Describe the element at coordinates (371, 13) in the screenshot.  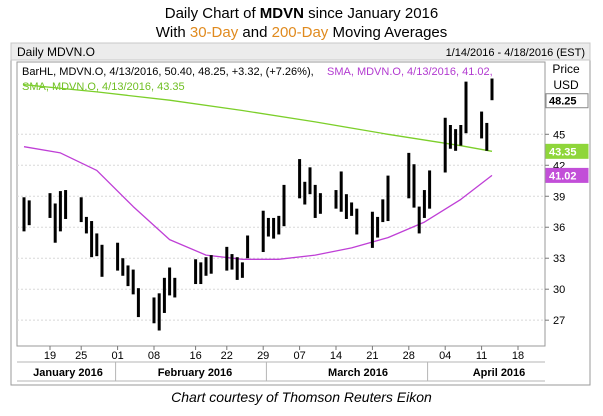
I see `title-suffix: since January 2016` at that location.